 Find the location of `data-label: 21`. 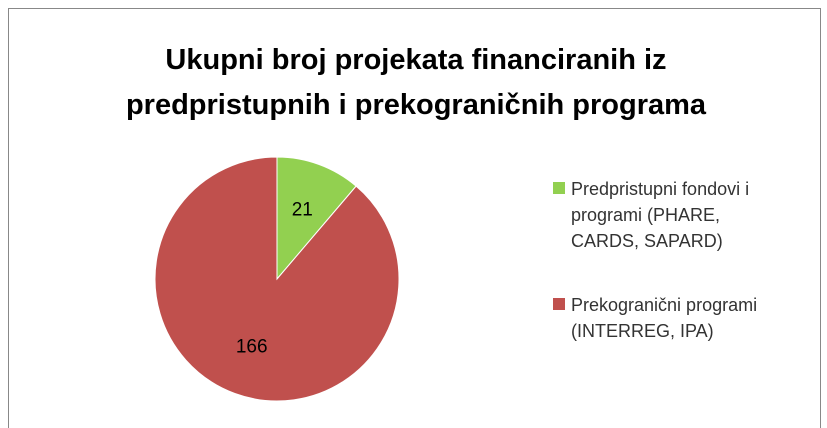

data-label: 21 is located at coordinates (302, 209).